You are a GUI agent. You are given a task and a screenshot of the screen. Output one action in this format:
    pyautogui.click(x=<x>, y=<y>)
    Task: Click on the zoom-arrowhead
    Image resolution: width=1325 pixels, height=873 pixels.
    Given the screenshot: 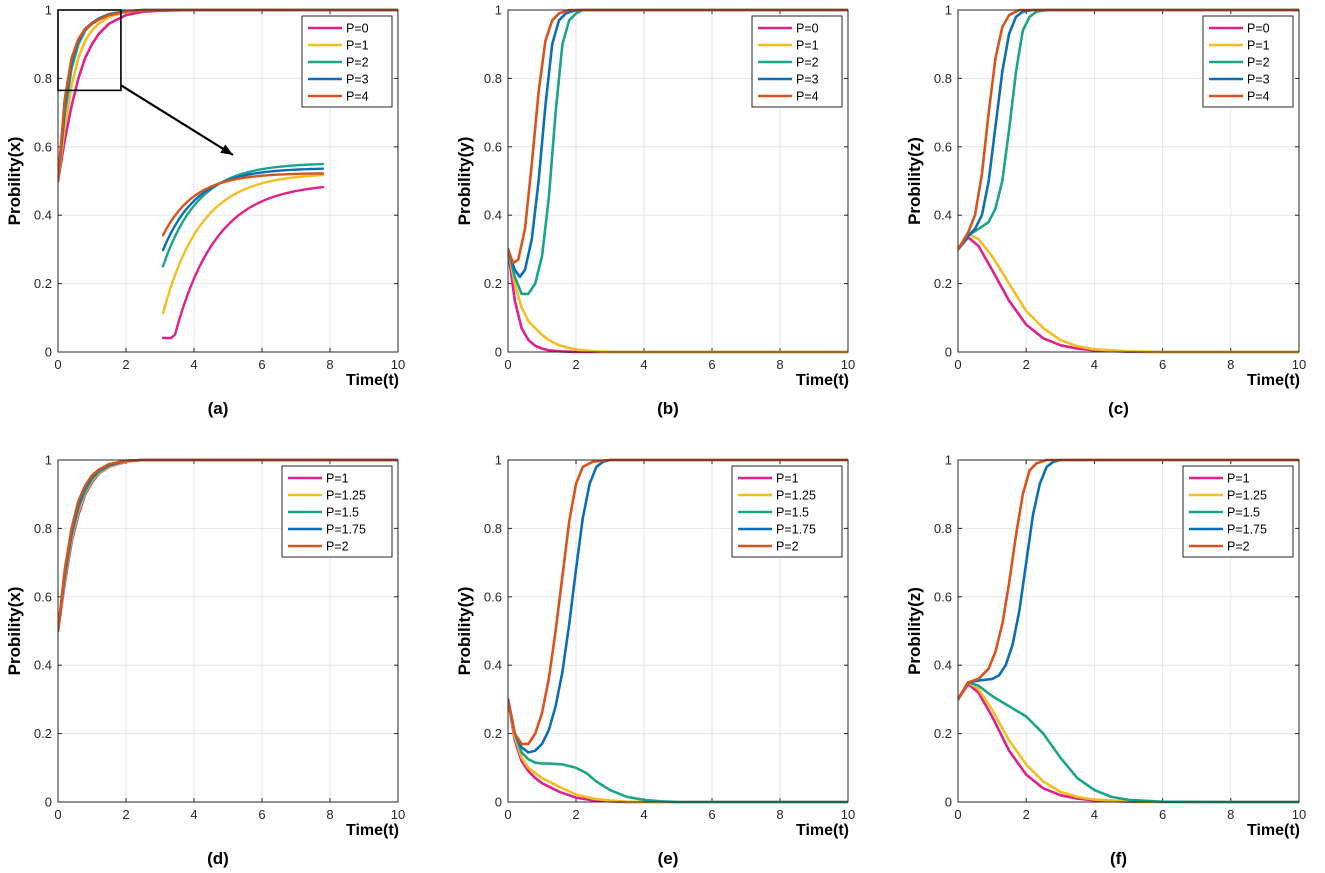 What is the action you would take?
    pyautogui.click(x=226, y=149)
    